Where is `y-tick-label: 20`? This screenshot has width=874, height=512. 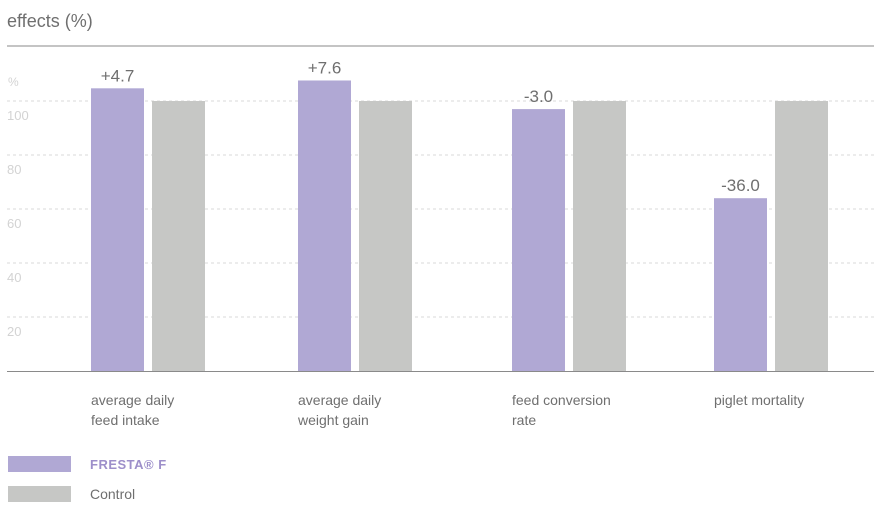 y-tick-label: 20 is located at coordinates (14, 331).